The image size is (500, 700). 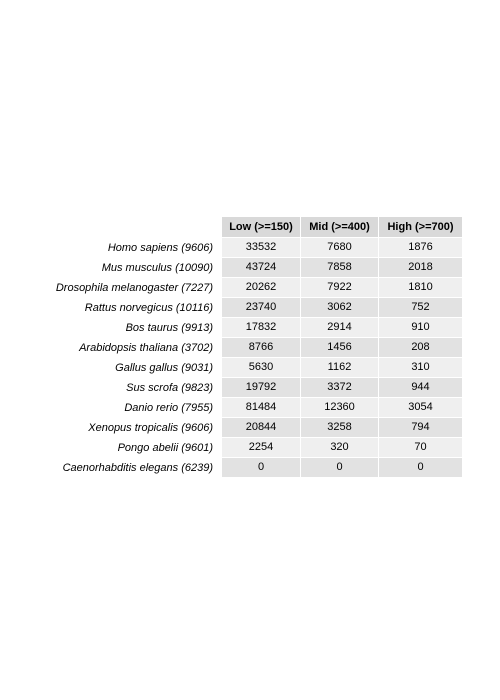 What do you see at coordinates (261, 428) in the screenshot?
I see `cell-low: 20844` at bounding box center [261, 428].